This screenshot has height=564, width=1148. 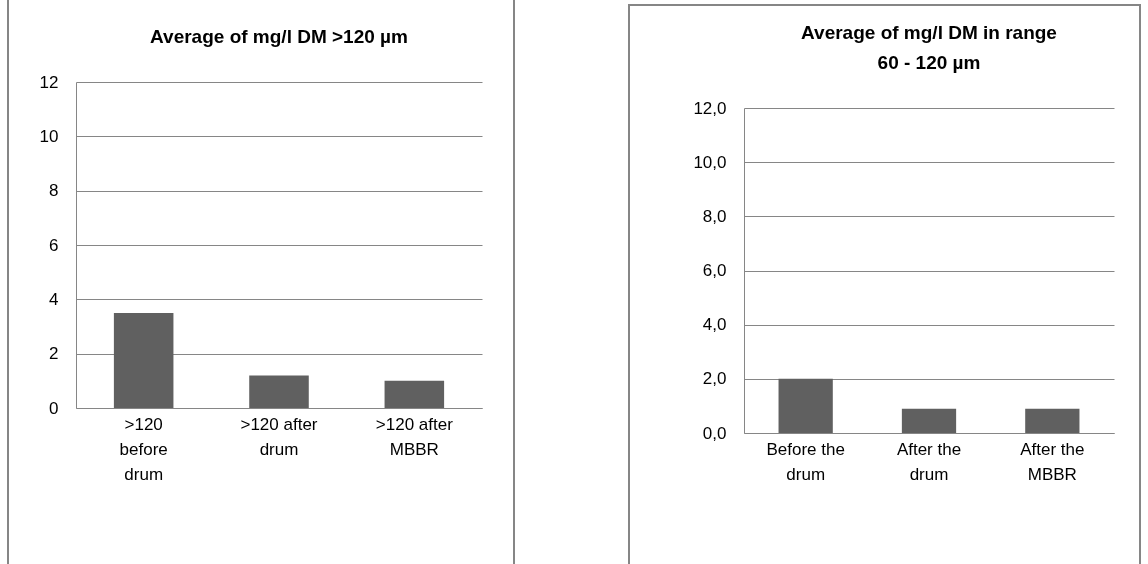 I want to click on y-tick-label: 12,0, so click(x=710, y=108).